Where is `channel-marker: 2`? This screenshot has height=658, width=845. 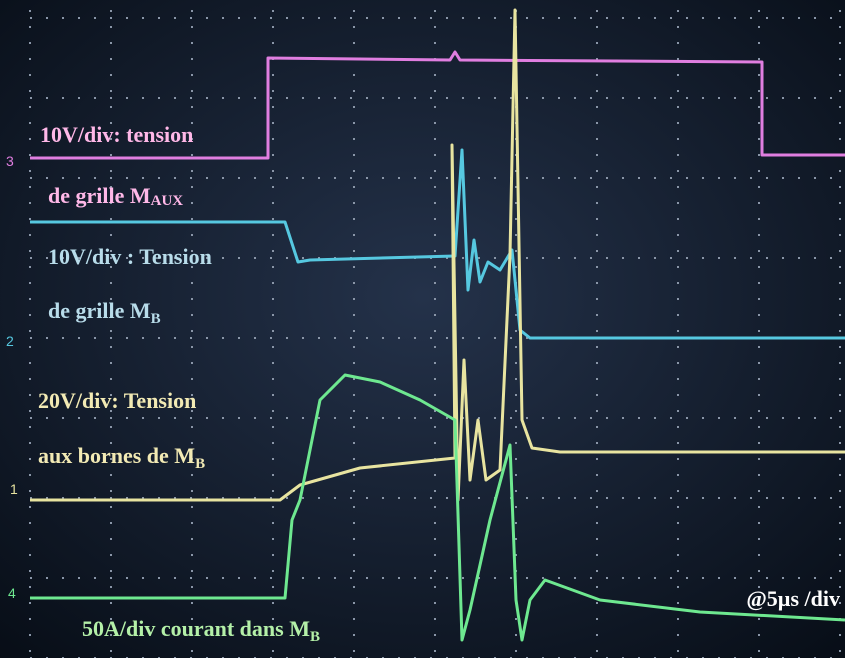
channel-marker: 2 is located at coordinates (10, 341).